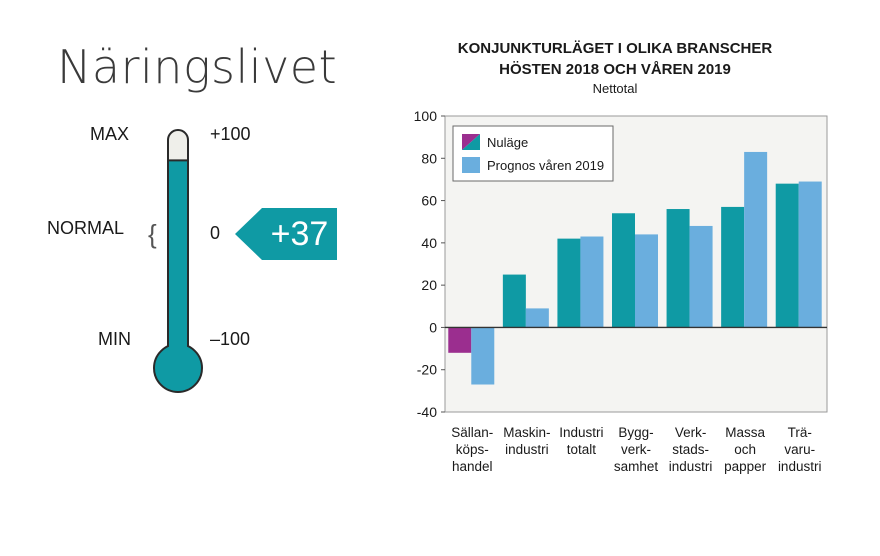  What do you see at coordinates (545, 165) in the screenshot?
I see `legend-label-prognos: Prognos våren 2019` at bounding box center [545, 165].